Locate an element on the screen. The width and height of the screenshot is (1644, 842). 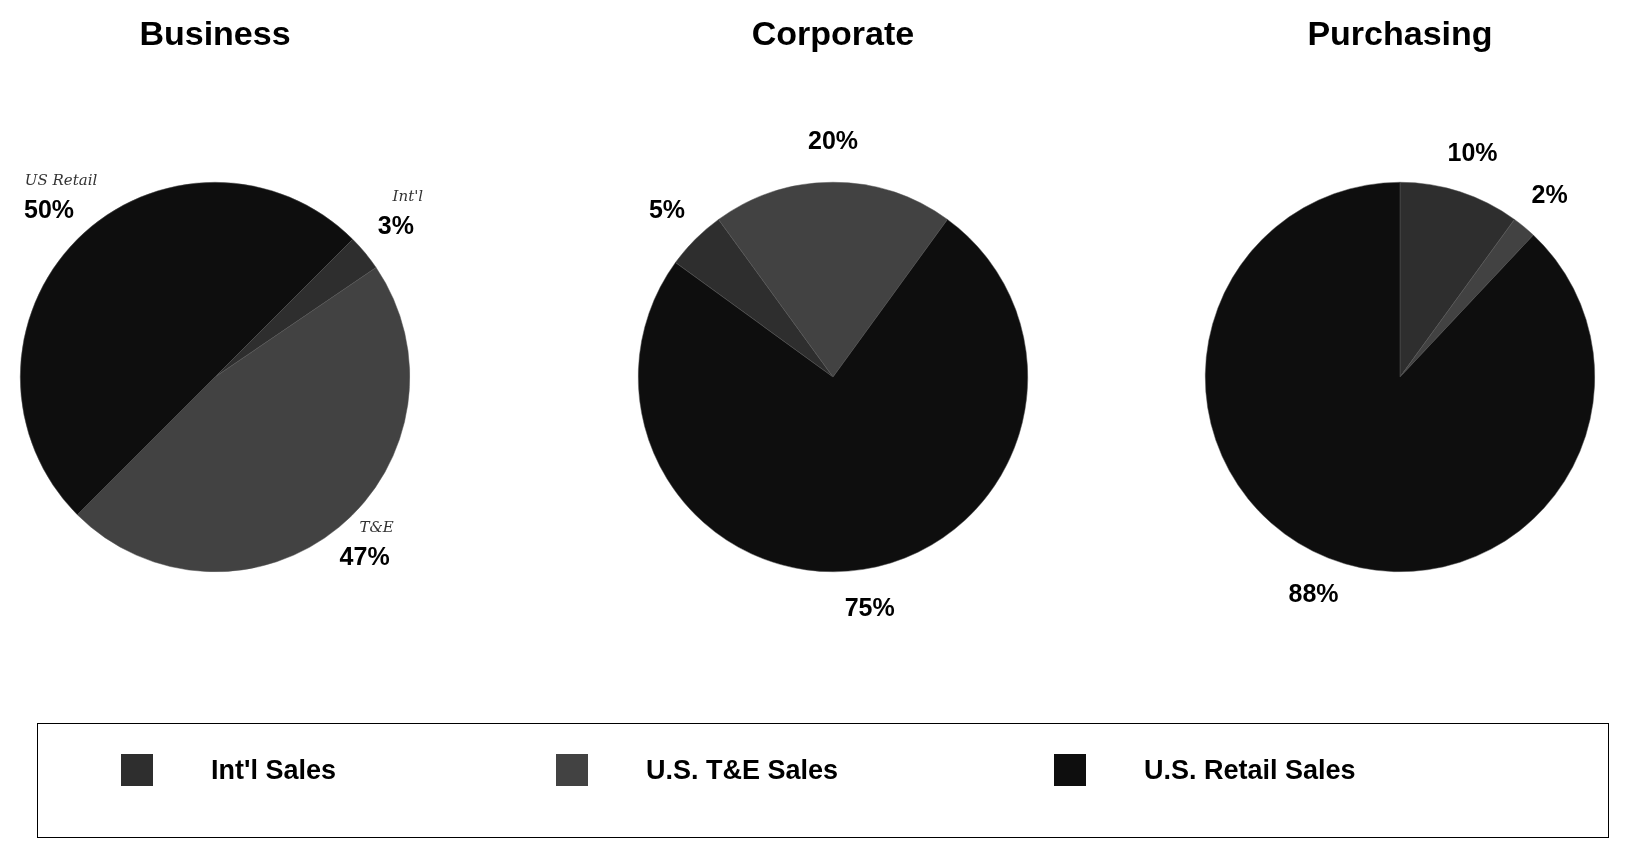
data-label: 3% is located at coordinates (395, 225).